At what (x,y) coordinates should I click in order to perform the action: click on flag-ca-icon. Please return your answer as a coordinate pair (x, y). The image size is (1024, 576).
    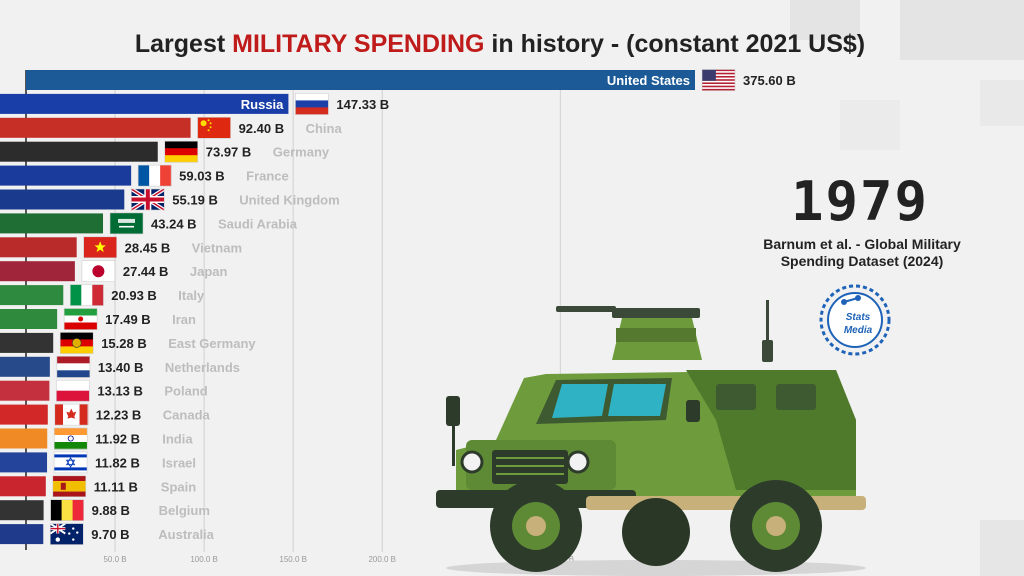
    Looking at the image, I should click on (71, 414).